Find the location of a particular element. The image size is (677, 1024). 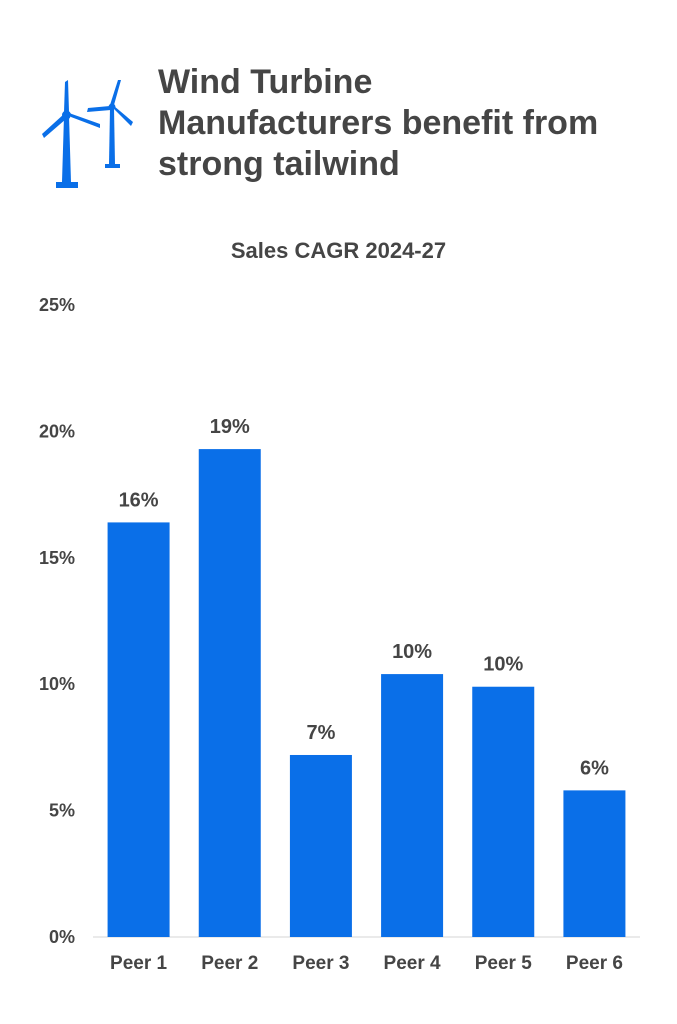

data-label: 7% is located at coordinates (320, 733).